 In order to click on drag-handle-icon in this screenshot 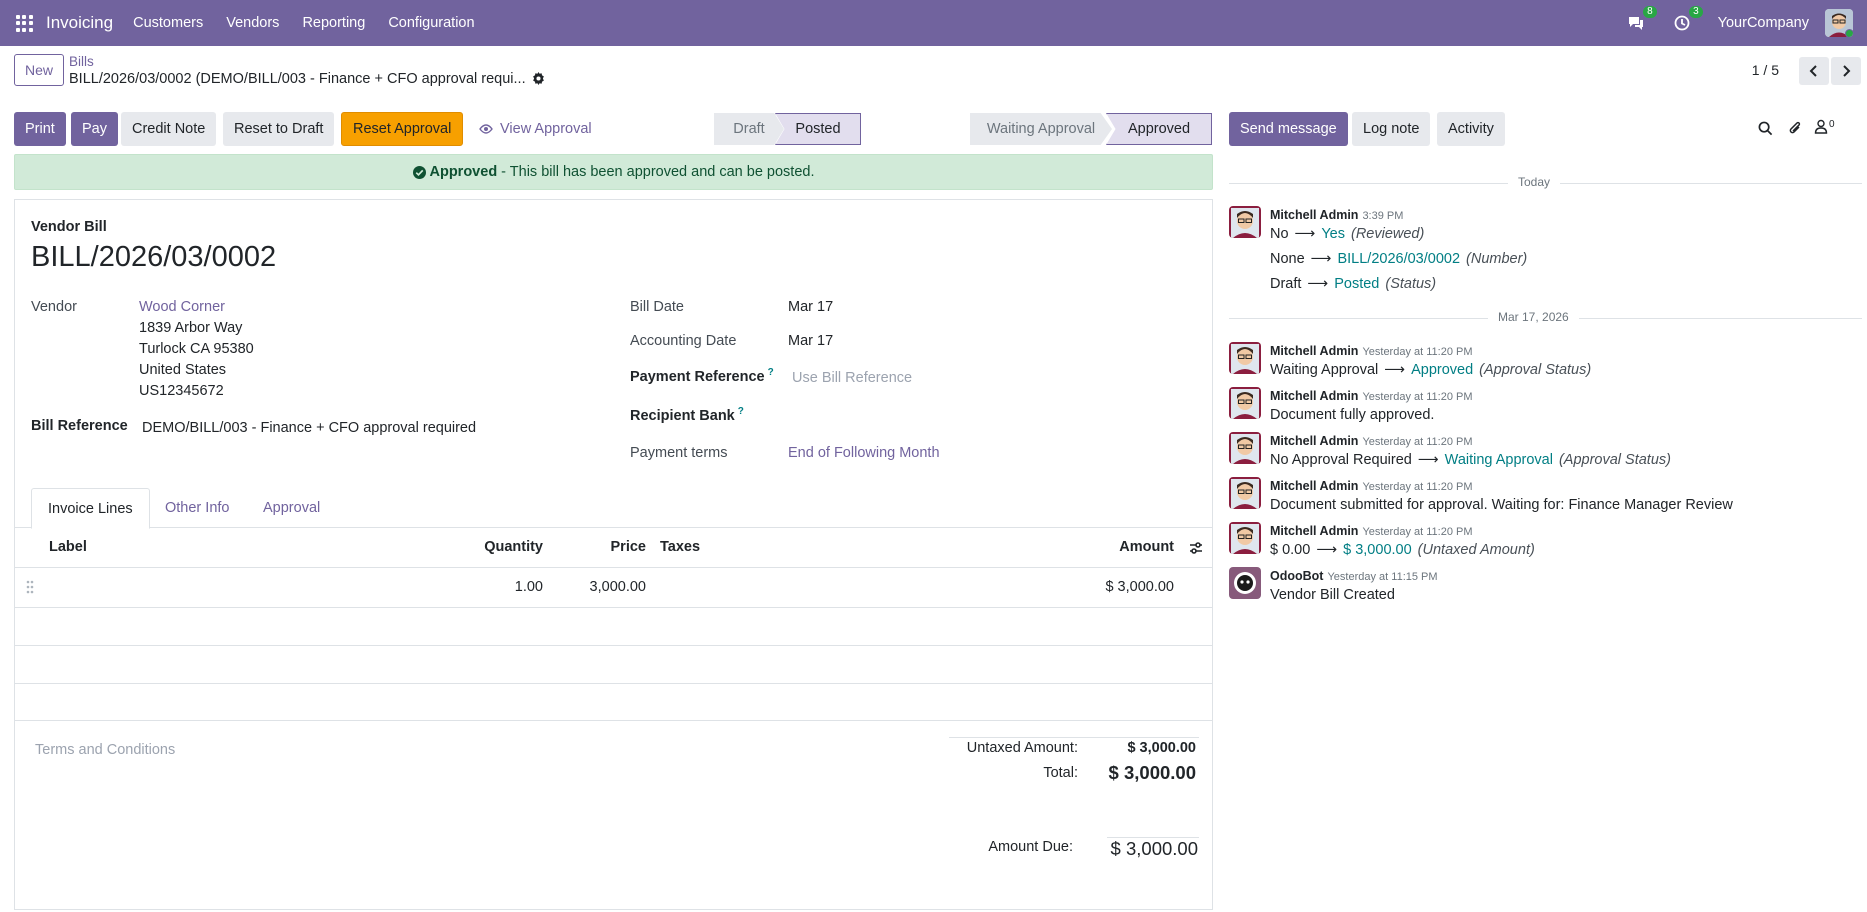, I will do `click(30, 587)`.